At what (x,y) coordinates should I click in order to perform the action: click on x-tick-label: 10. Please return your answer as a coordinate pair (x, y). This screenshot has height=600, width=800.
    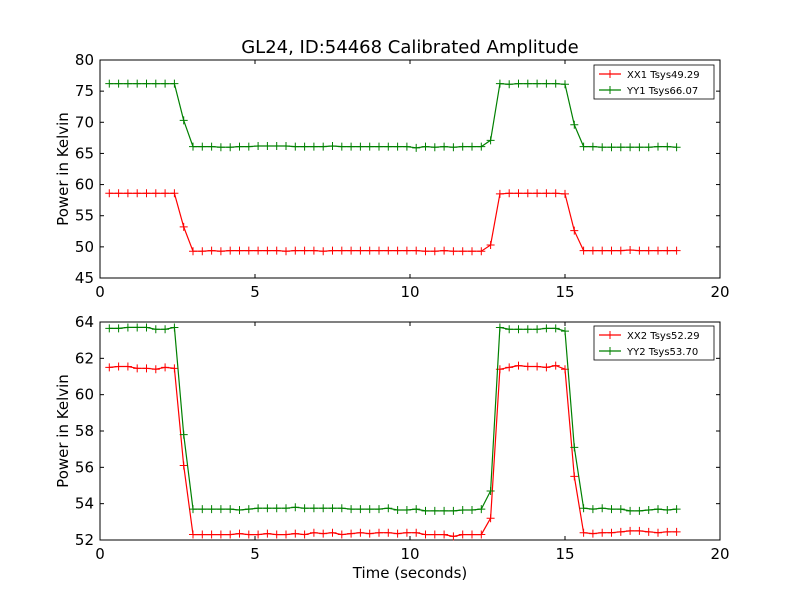
    Looking at the image, I should click on (409, 292).